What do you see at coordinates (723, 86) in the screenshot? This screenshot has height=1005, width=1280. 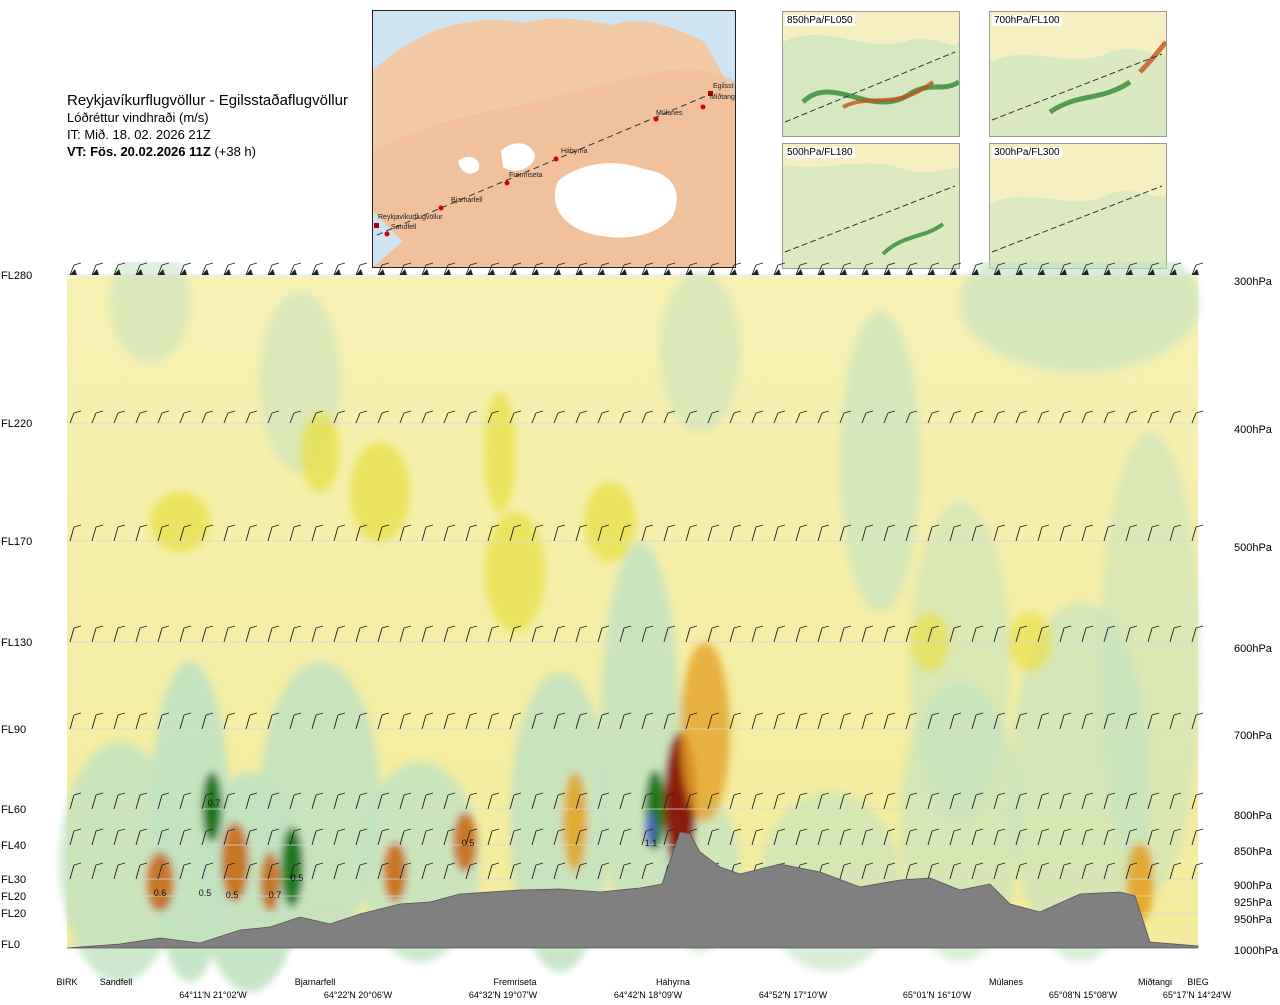 I see `map-label-egilsst: Egilsst` at bounding box center [723, 86].